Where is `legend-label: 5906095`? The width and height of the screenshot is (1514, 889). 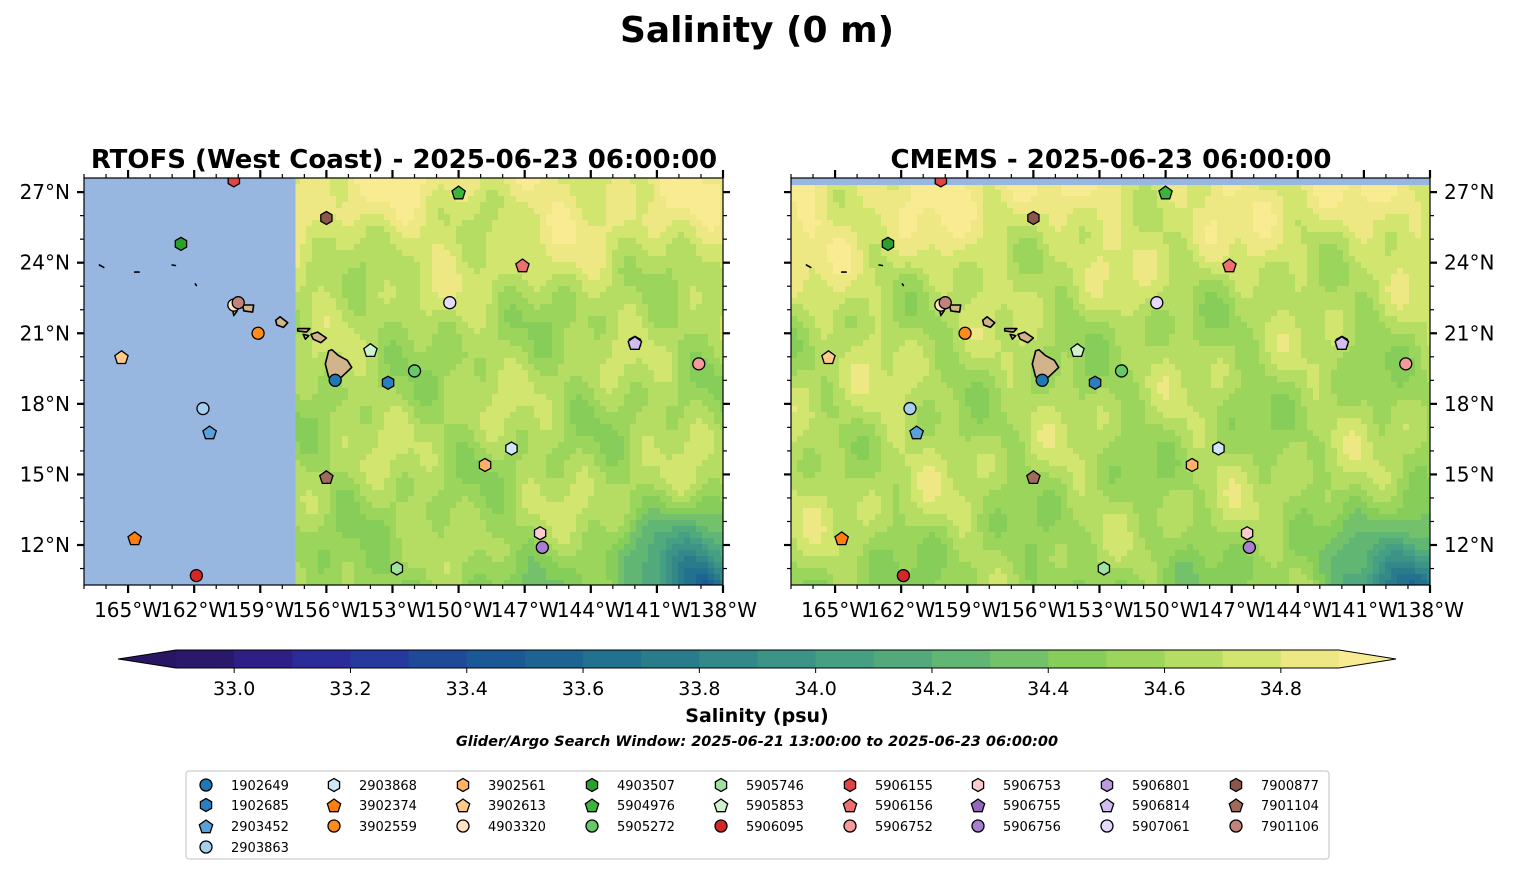
legend-label: 5906095 is located at coordinates (775, 827).